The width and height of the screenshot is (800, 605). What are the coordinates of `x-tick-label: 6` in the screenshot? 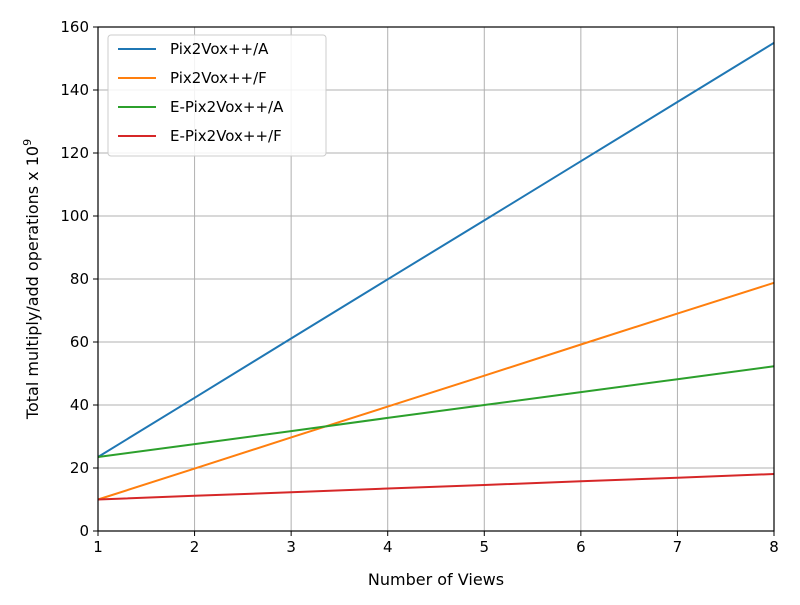 It's located at (581, 547).